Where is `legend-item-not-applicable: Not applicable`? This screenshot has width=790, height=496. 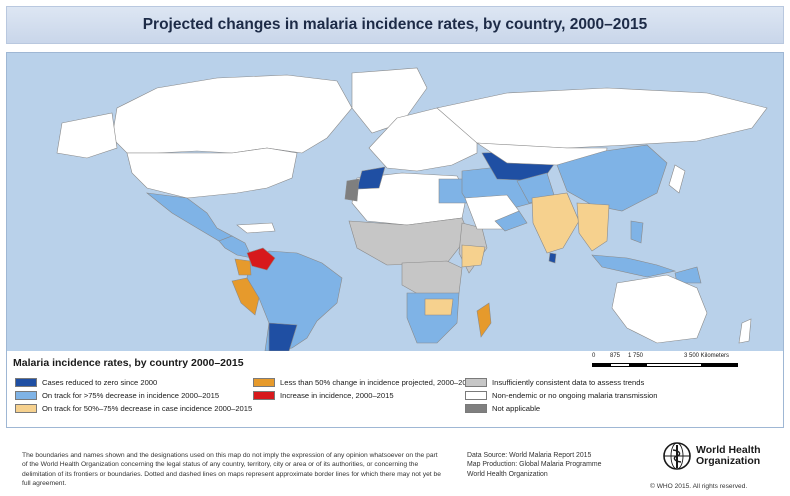 legend-item-not-applicable: Not applicable is located at coordinates (502, 408).